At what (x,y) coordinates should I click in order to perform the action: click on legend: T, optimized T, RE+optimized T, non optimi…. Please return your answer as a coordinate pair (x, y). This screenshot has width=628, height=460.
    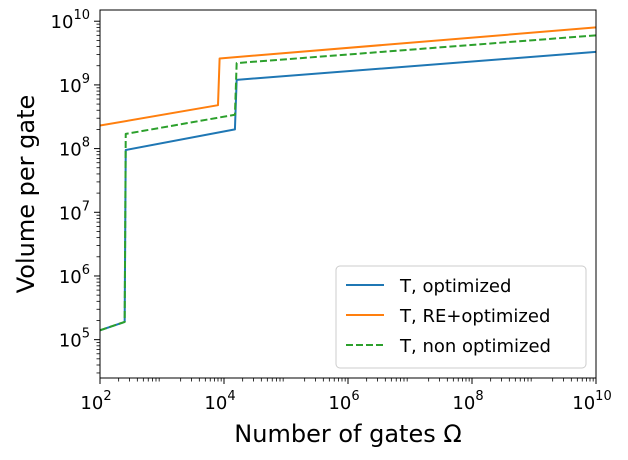
    Looking at the image, I should click on (461, 317).